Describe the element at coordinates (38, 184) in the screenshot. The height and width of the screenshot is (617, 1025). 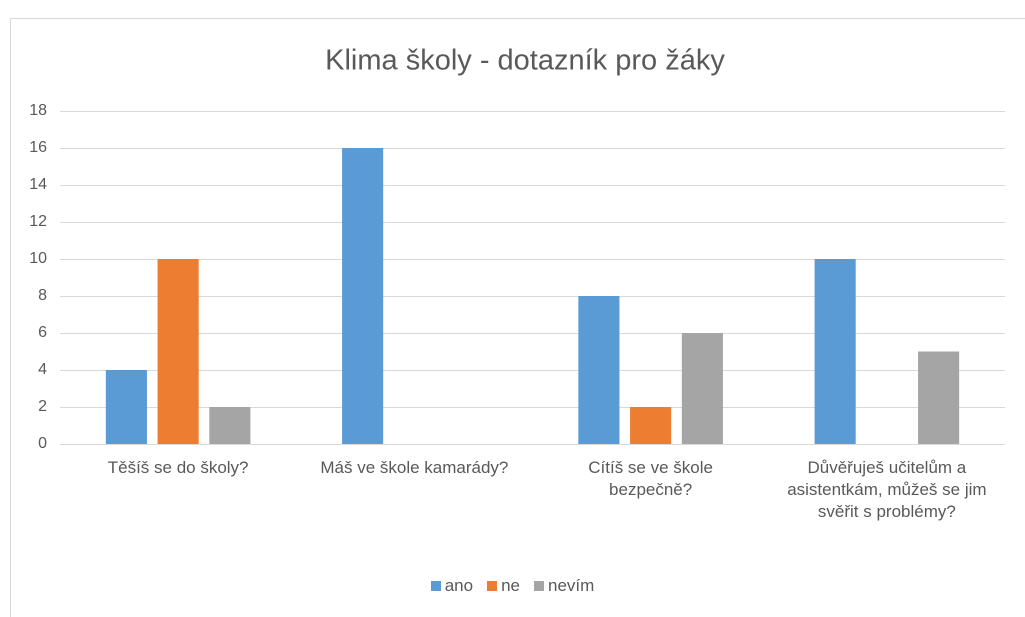
I see `y-tick-label: 14` at that location.